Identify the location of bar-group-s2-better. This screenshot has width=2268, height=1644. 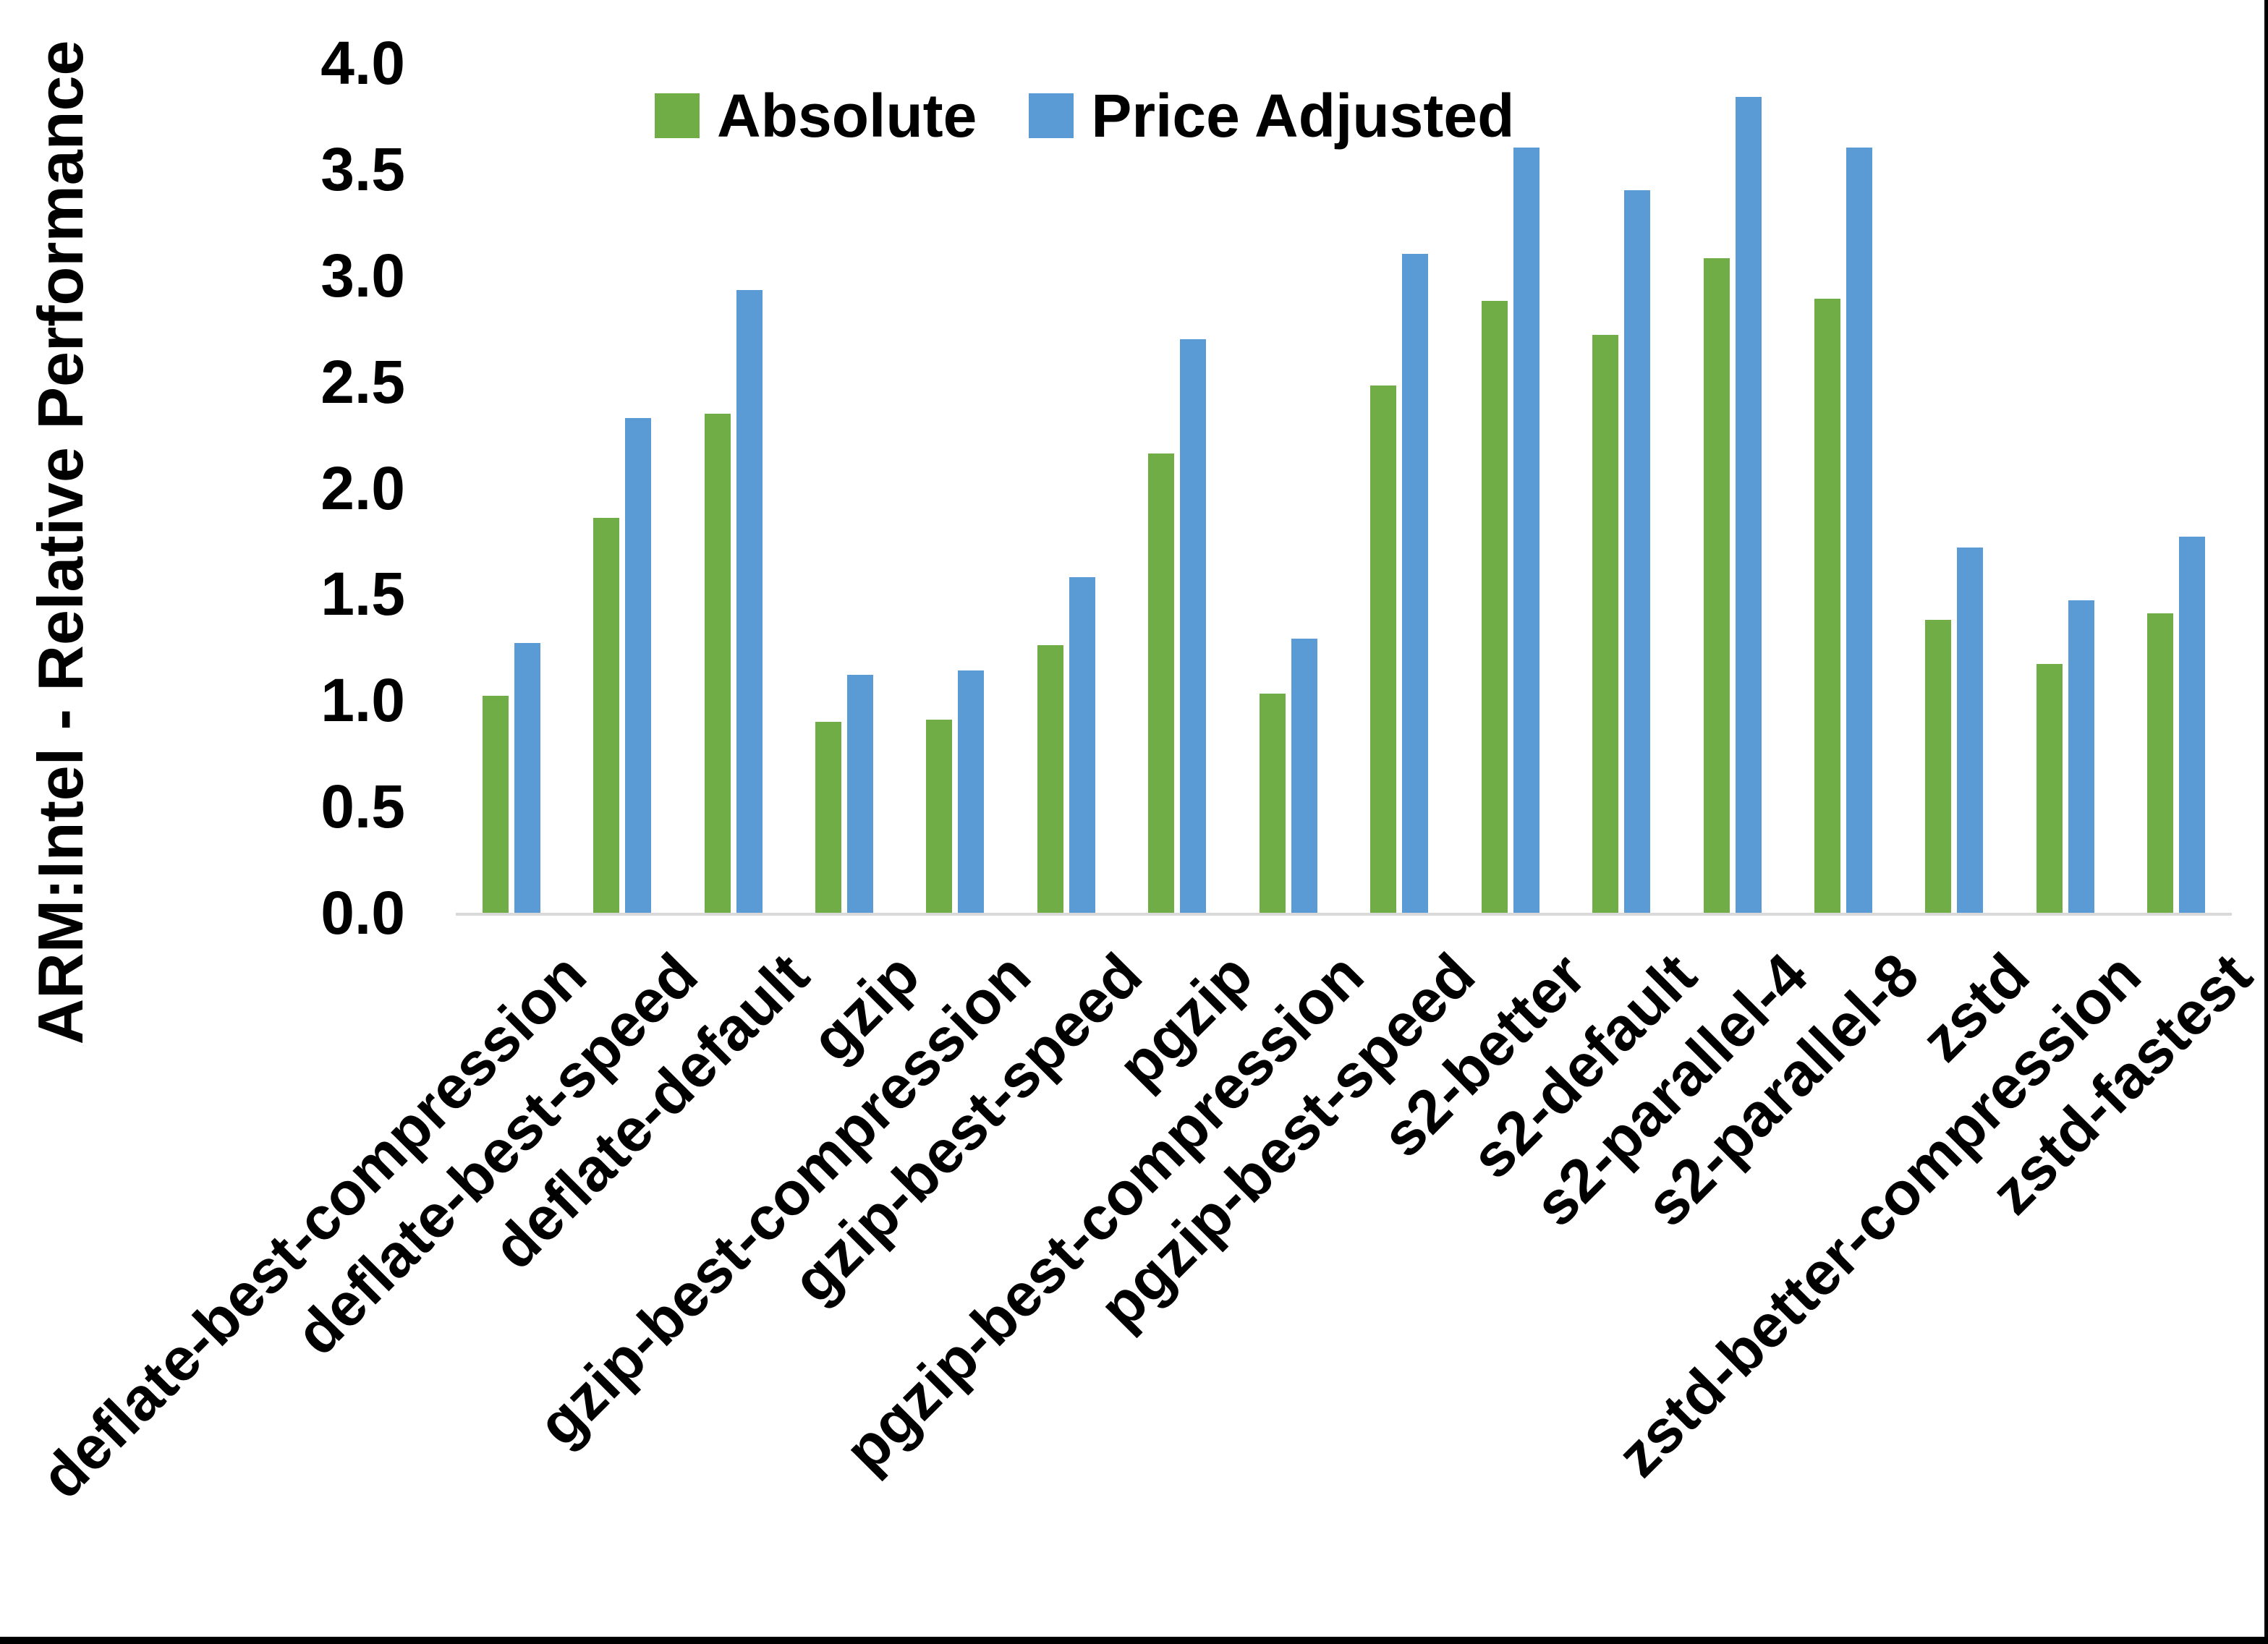
(1510, 488).